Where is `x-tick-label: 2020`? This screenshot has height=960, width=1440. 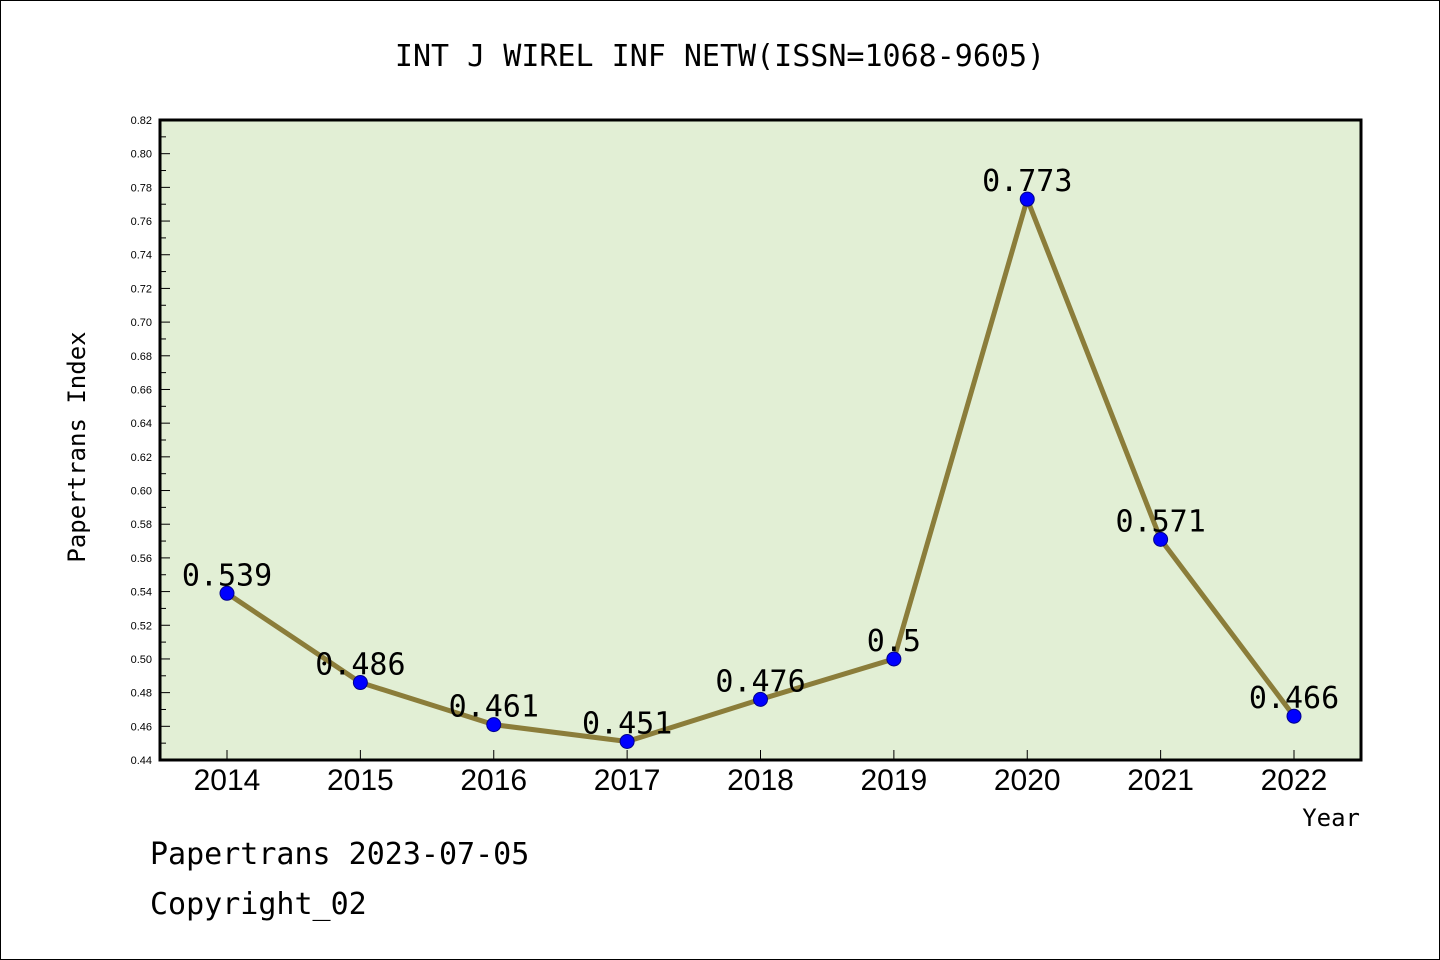
x-tick-label: 2020 is located at coordinates (1027, 780).